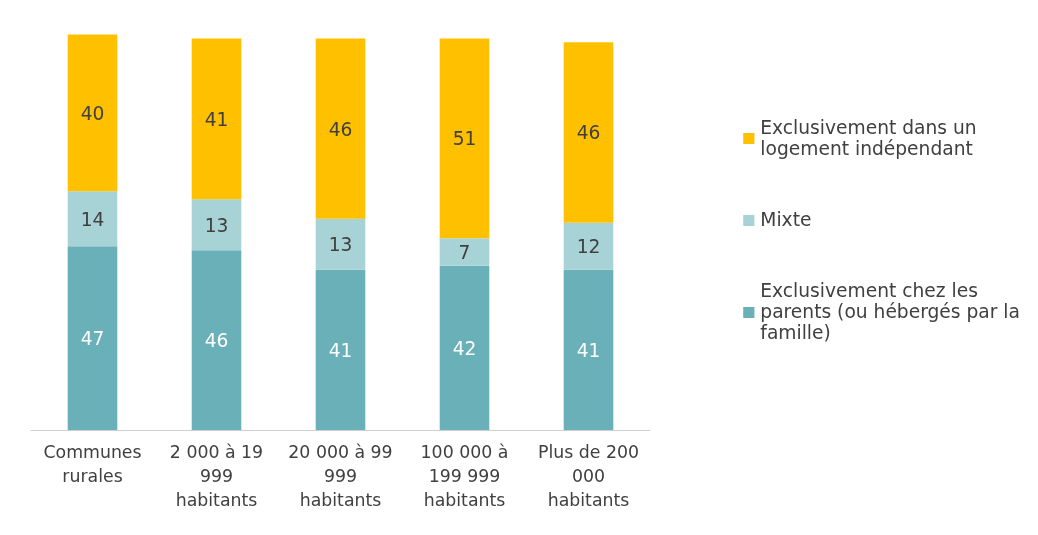 The height and width of the screenshot is (535, 1038). Describe the element at coordinates (588, 475) in the screenshot. I see `x-tick-label: Plus de 200 000 habitants` at that location.